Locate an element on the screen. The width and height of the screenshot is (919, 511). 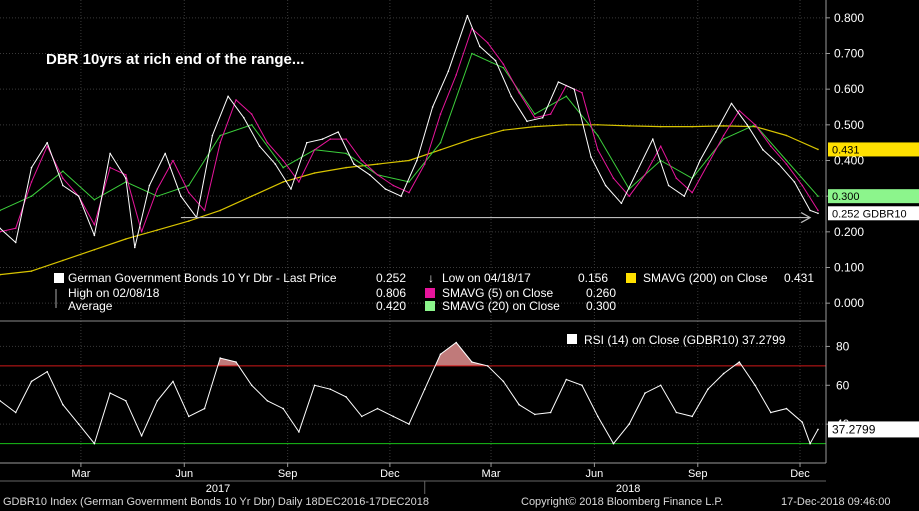
legend-high-label: High on 02/08/18 is located at coordinates (114, 293).